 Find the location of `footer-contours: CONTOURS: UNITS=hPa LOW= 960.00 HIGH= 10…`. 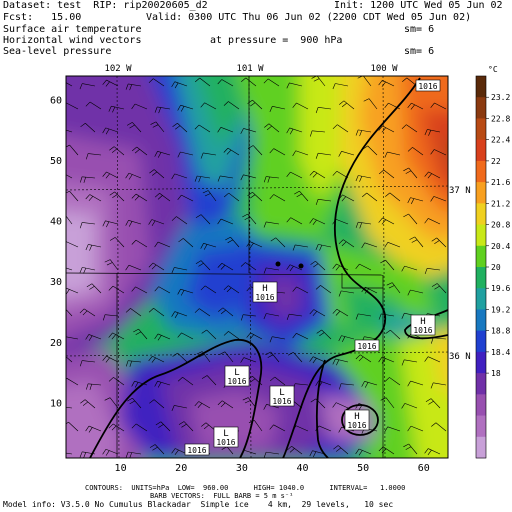

footer-contours: CONTOURS: UNITS=hPa LOW= 960.00 HIGH= 10… is located at coordinates (245, 488).